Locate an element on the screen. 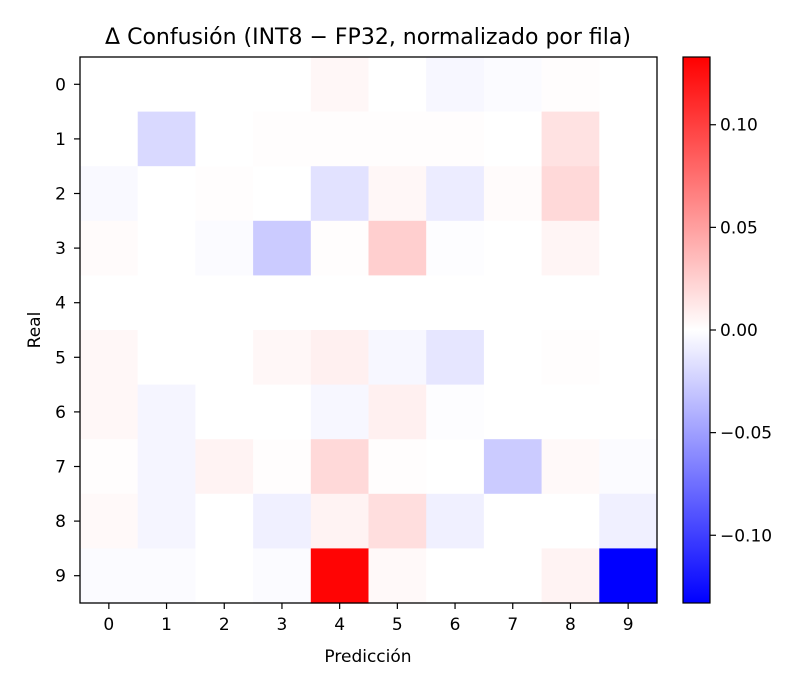  y-tick-label: 8 is located at coordinates (60, 522).